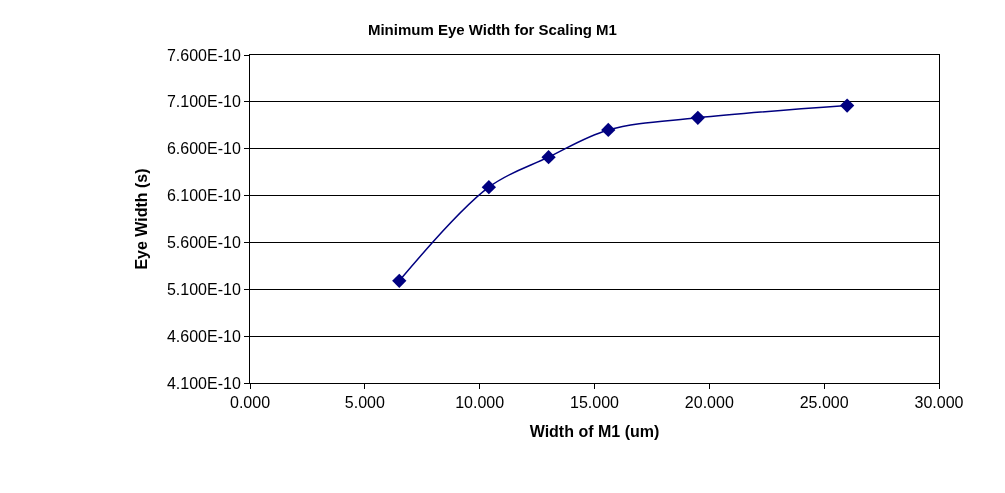 Image resolution: width=1005 pixels, height=493 pixels. Describe the element at coordinates (250, 403) in the screenshot. I see `x-tick-label: 0.000` at that location.